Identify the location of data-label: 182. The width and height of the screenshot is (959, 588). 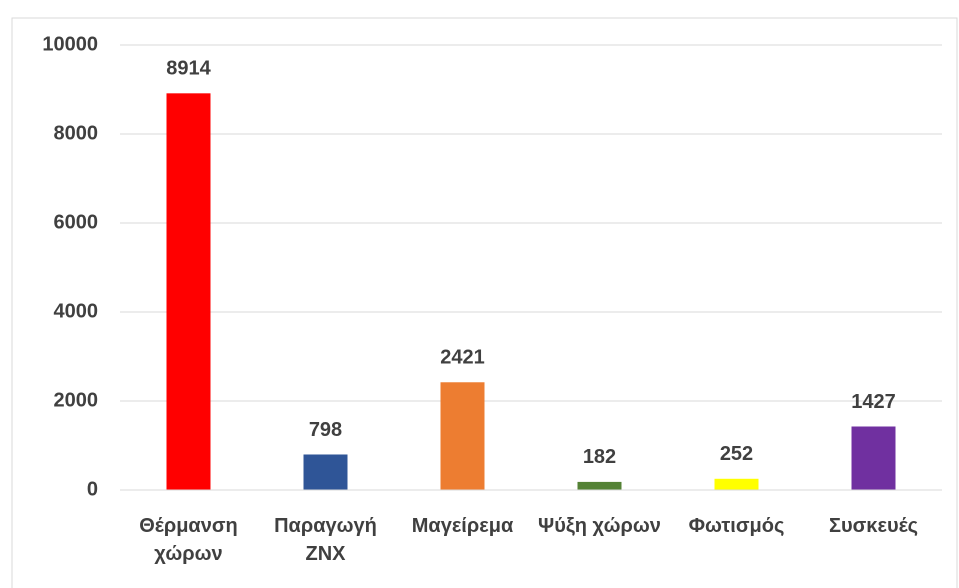
(599, 457).